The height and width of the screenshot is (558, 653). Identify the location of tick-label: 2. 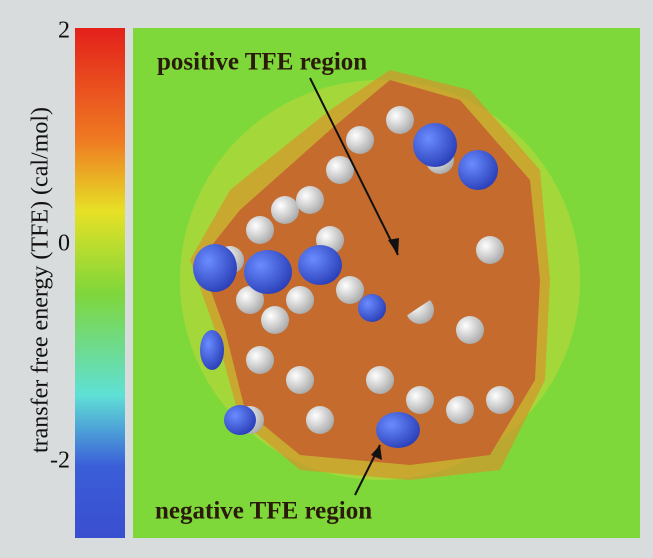
(64, 31).